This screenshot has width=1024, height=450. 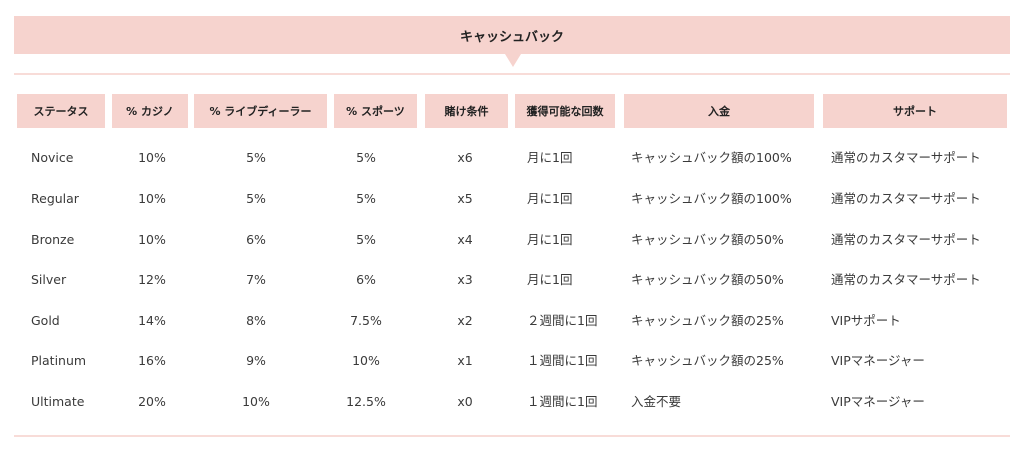 I want to click on cell-wagering: x4, so click(x=465, y=239).